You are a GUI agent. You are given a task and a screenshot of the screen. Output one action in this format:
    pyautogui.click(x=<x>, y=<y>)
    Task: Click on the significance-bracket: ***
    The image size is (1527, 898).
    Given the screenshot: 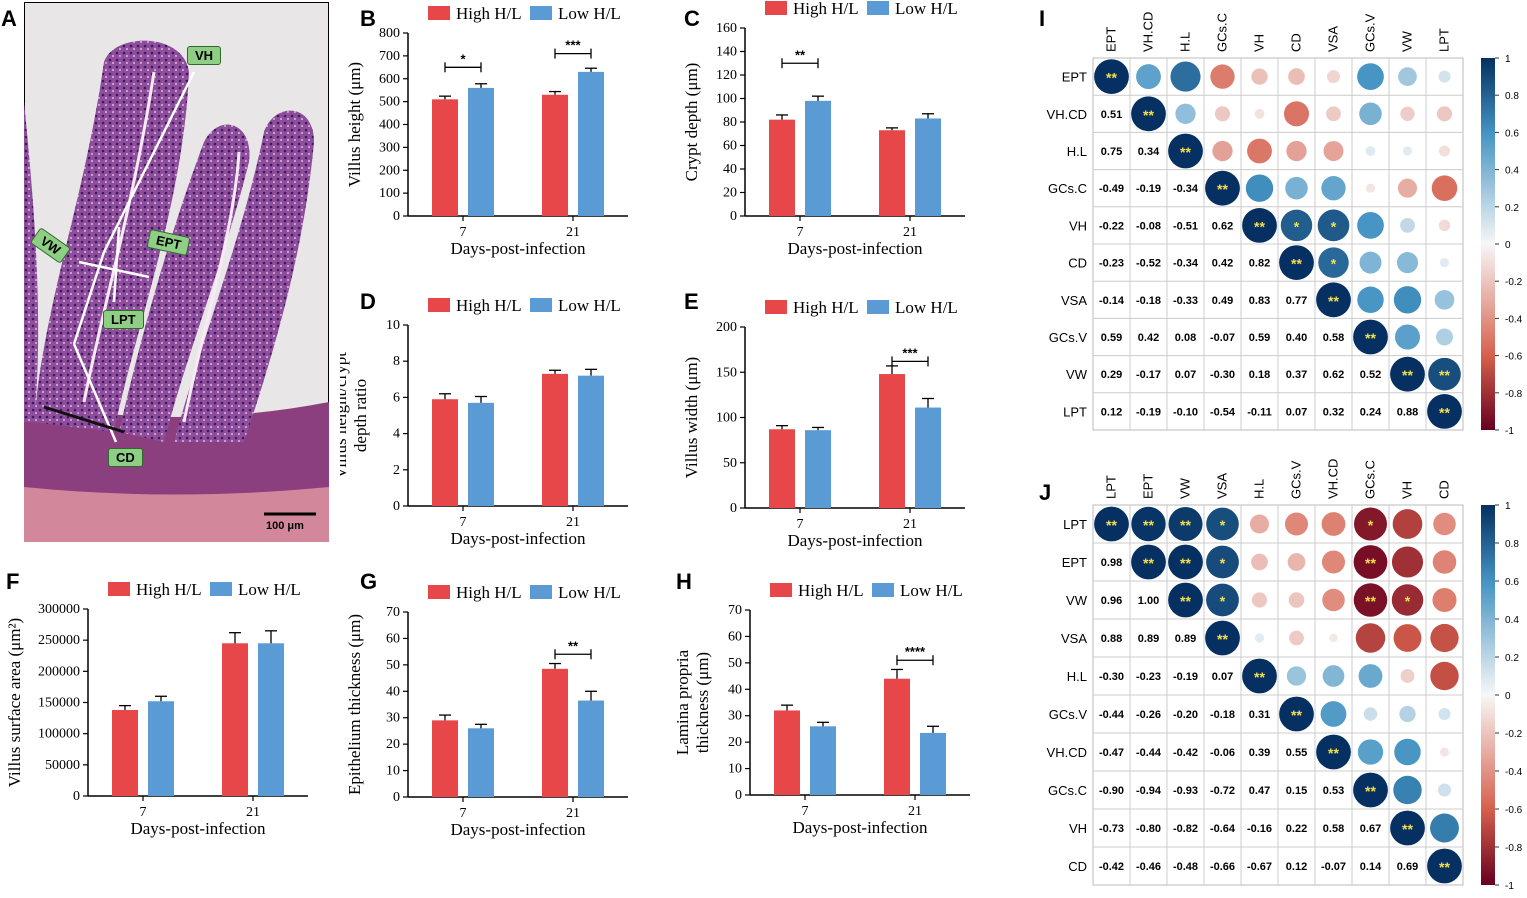 What is the action you would take?
    pyautogui.click(x=573, y=48)
    